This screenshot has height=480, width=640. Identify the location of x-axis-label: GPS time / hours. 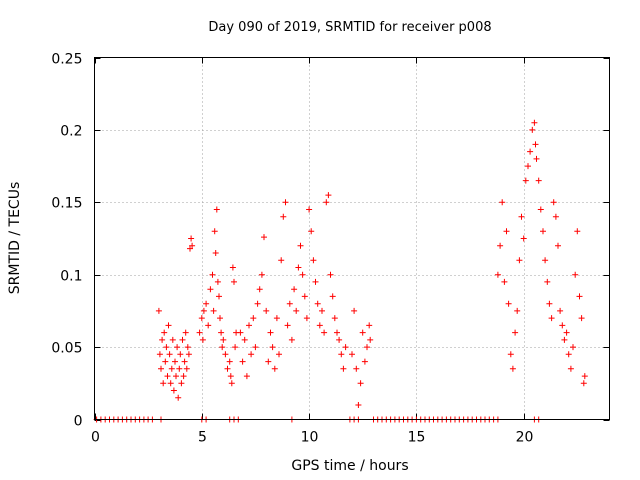
(349, 466).